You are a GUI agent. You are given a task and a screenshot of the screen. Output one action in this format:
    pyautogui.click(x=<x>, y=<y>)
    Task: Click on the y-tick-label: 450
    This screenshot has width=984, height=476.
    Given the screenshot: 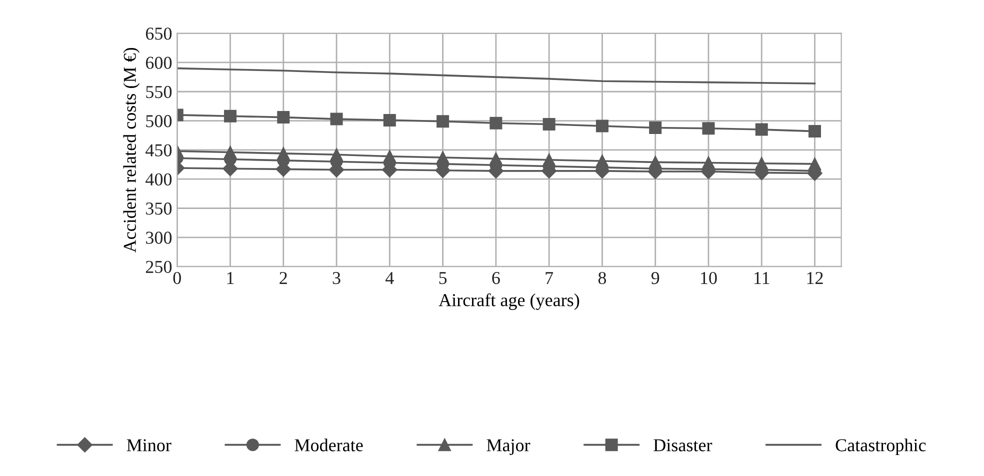 What is the action you would take?
    pyautogui.click(x=159, y=150)
    